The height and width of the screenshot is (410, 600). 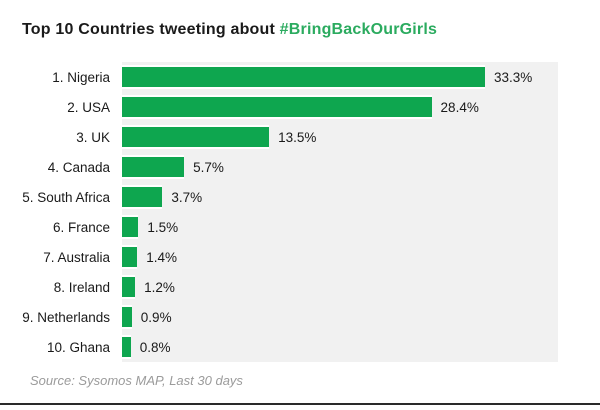 What do you see at coordinates (76, 257) in the screenshot?
I see `category-label: 7. Australia` at bounding box center [76, 257].